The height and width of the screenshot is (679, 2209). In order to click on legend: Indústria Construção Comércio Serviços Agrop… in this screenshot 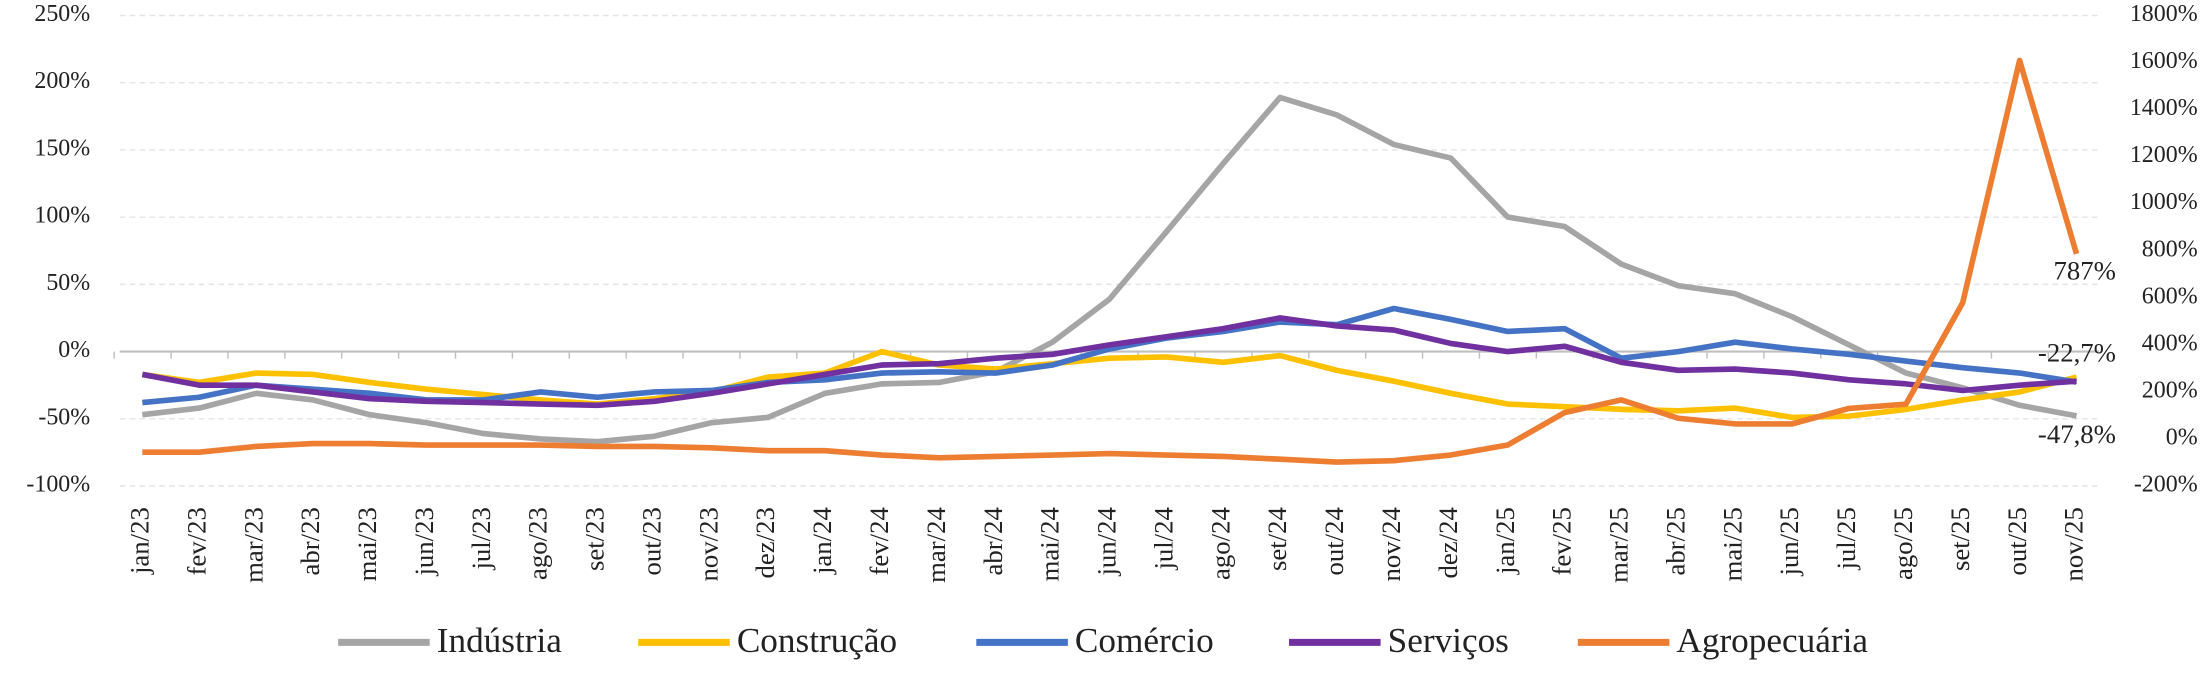, I will do `click(1103, 640)`.